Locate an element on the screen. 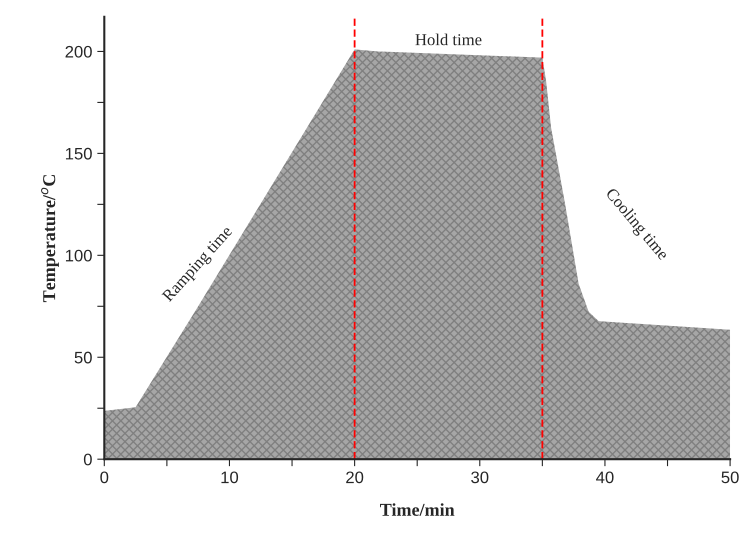 This screenshot has width=745, height=560. y-tick-label: 0 is located at coordinates (88, 460).